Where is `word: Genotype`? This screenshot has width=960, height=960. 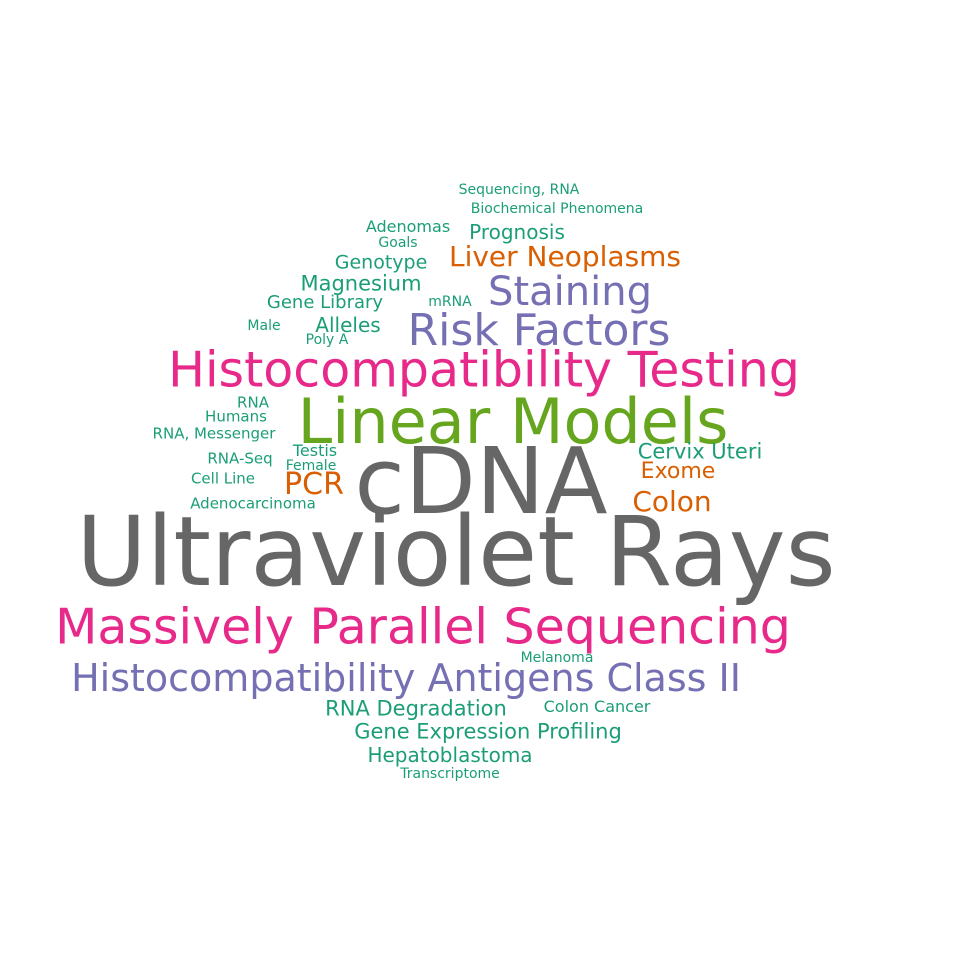
word: Genotype is located at coordinates (381, 262).